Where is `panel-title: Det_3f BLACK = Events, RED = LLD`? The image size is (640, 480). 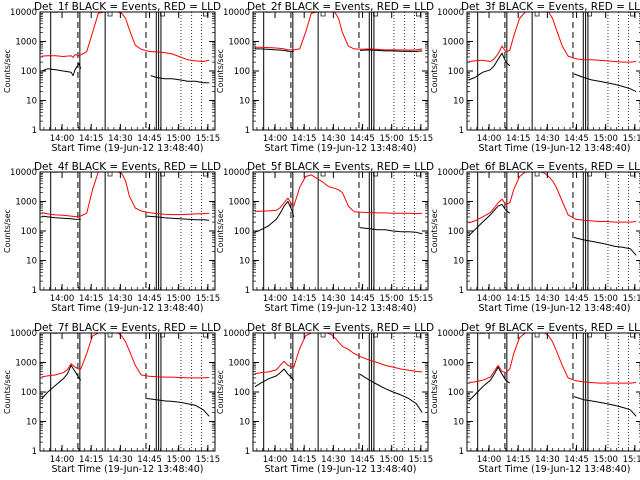 panel-title: Det_3f BLACK = Events, RED = LLD is located at coordinates (550, 7).